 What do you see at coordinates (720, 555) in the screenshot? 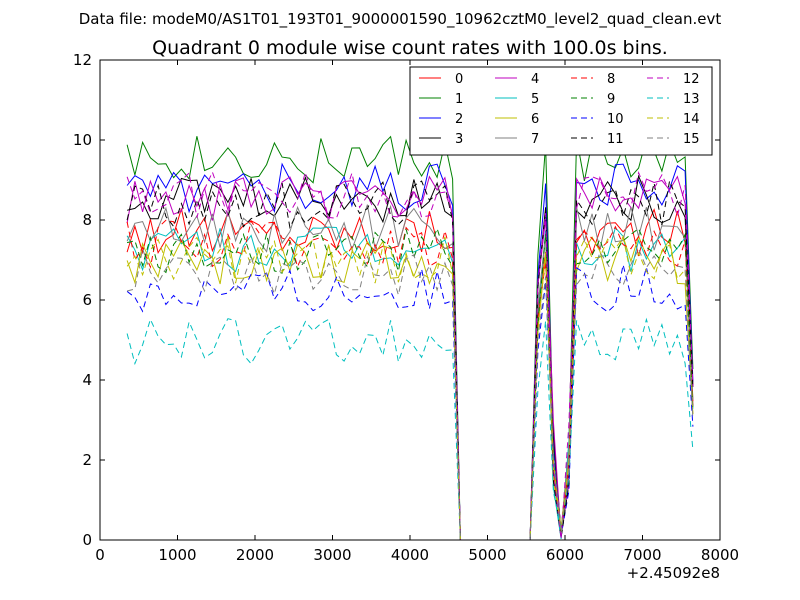
I see `x-tick-label: 8000` at bounding box center [720, 555].